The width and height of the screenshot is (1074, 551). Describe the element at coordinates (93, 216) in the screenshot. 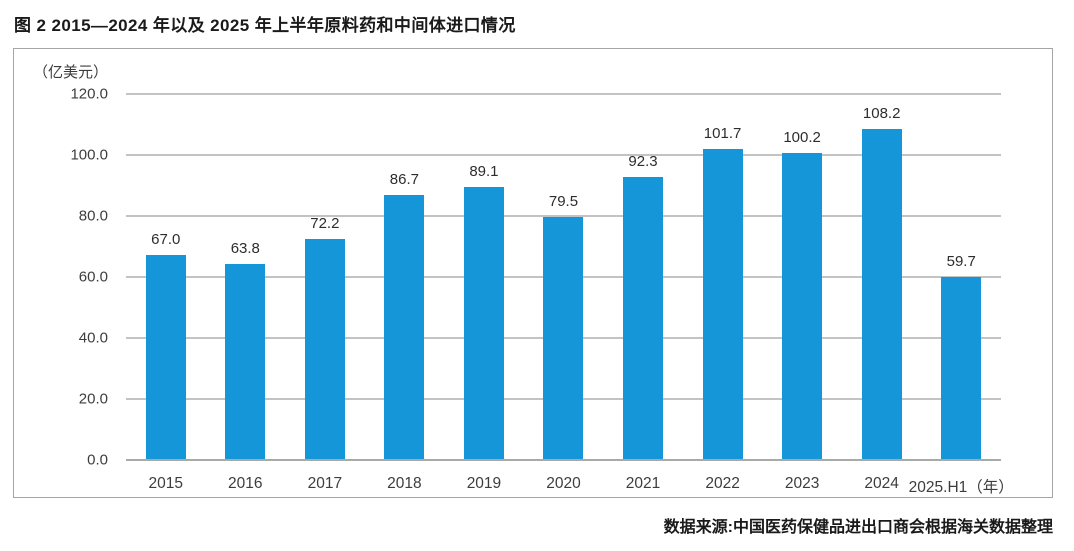

I see `y-tick-label: 80.0` at that location.